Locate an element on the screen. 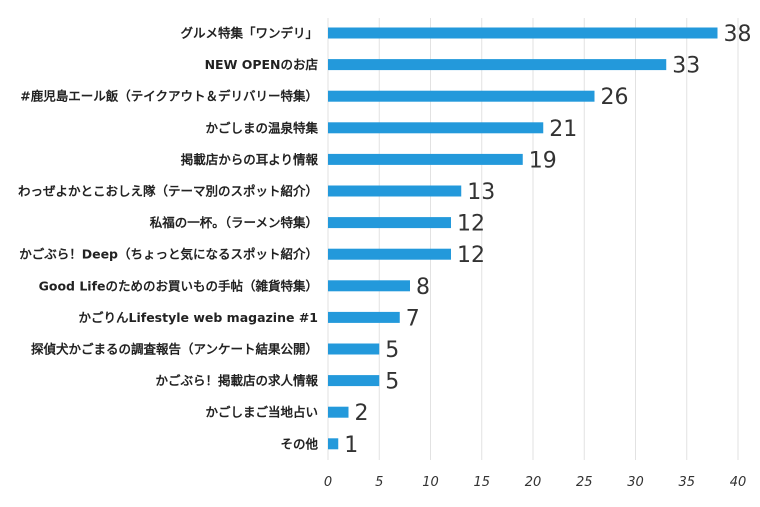 The image size is (760, 507). value-label: 8 is located at coordinates (423, 287).